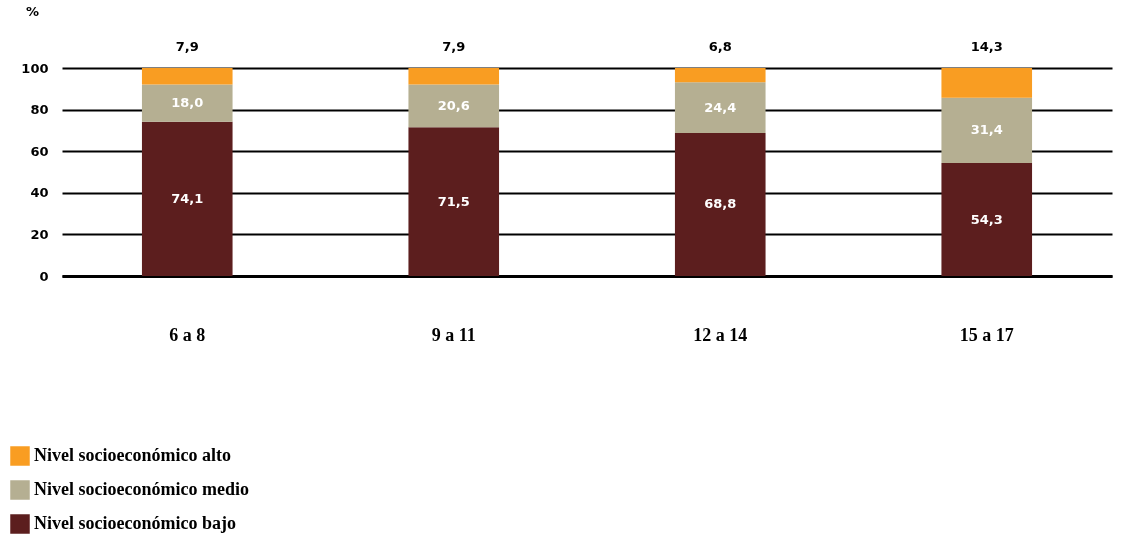 This screenshot has height=553, width=1123. I want to click on y-tick-label: 100, so click(35, 68).